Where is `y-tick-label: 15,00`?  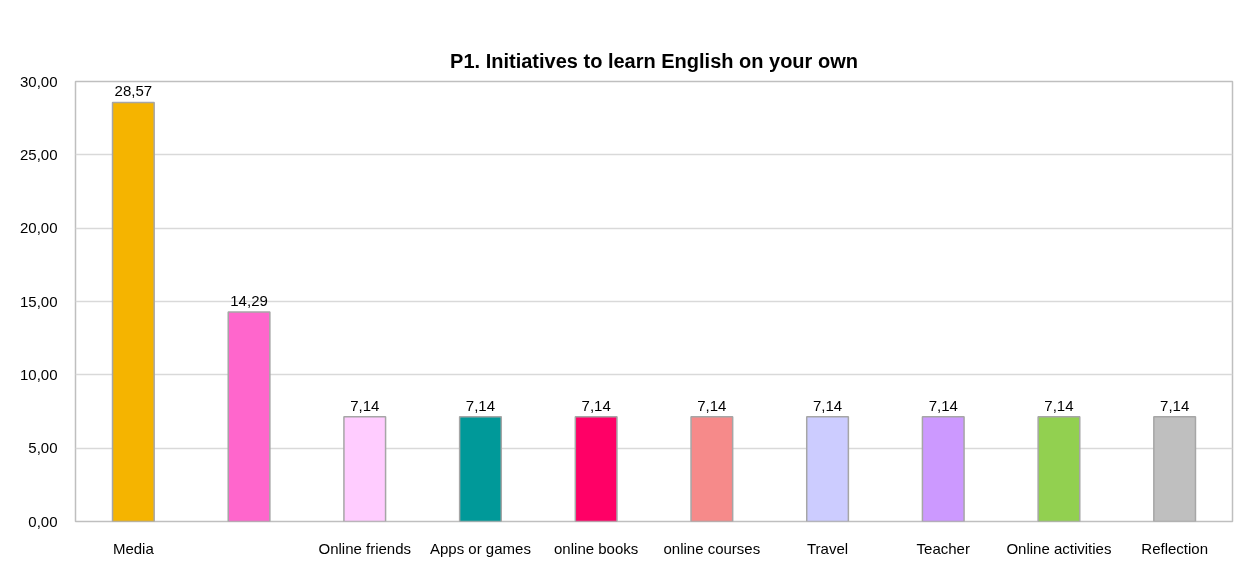 y-tick-label: 15,00 is located at coordinates (38, 301).